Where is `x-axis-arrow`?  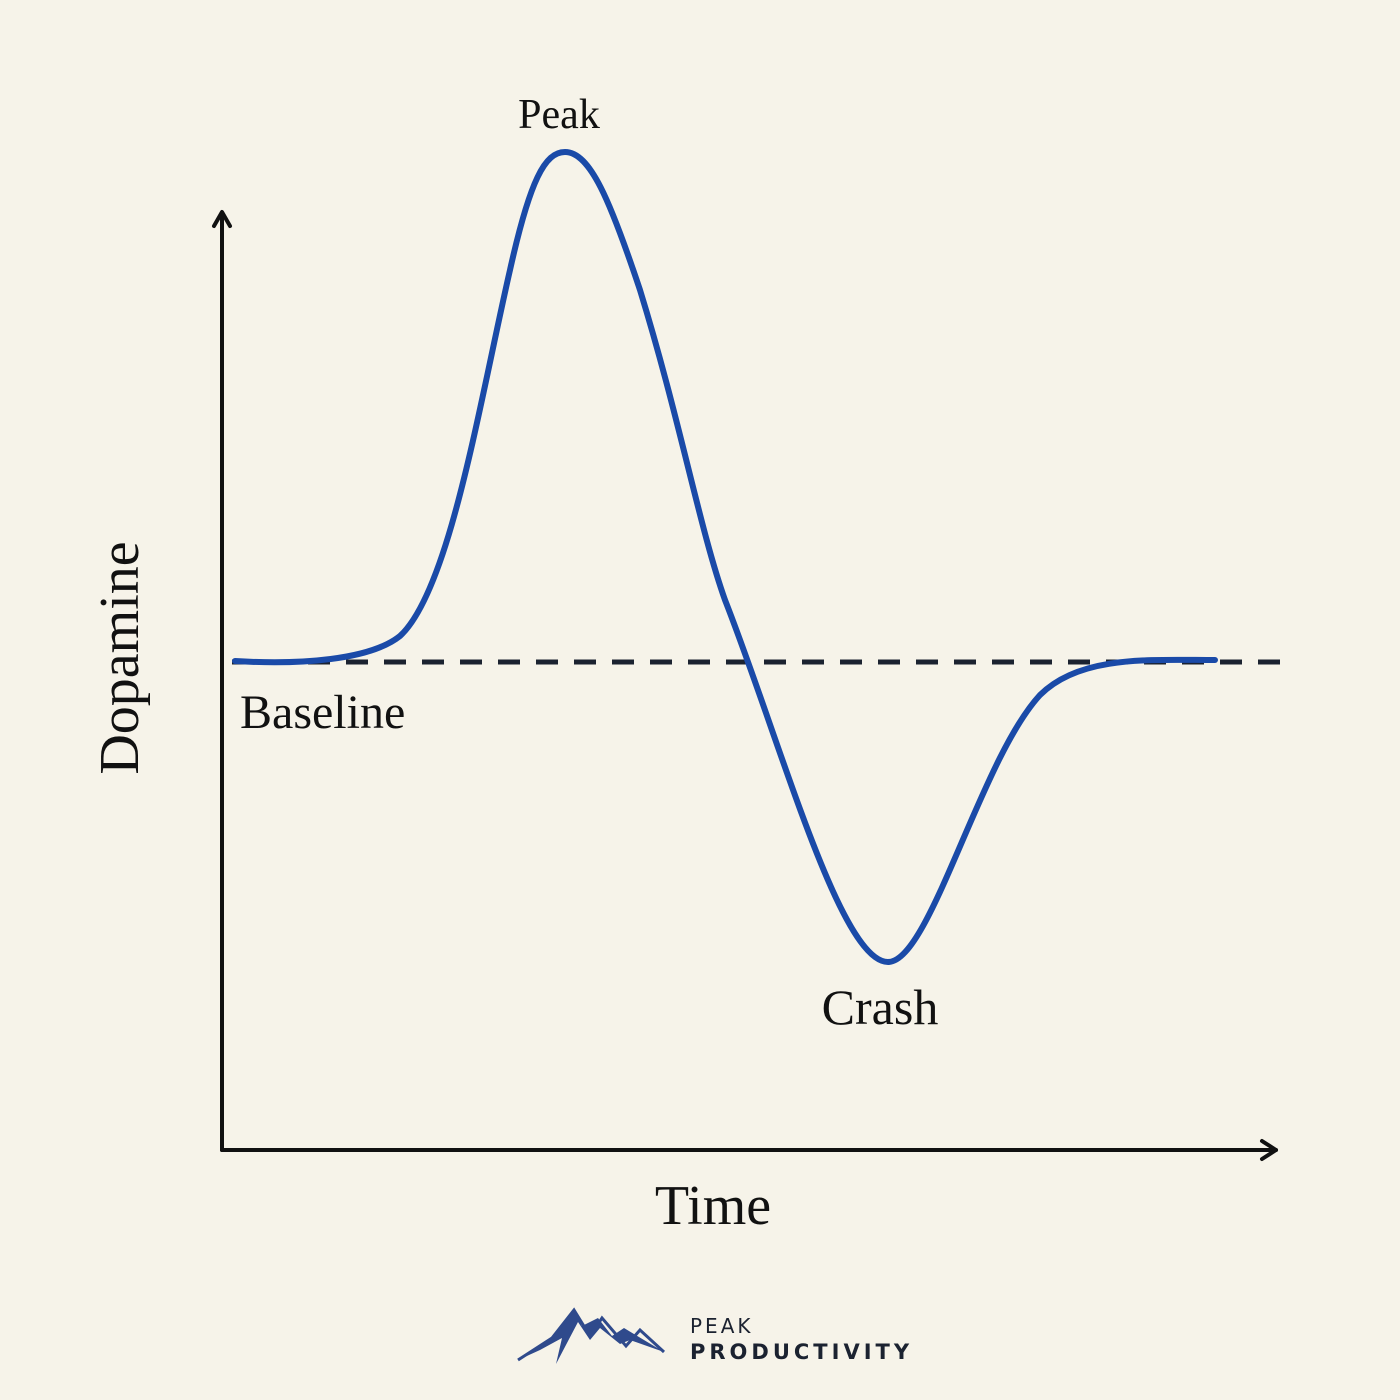
x-axis-arrow is located at coordinates (1269, 1150).